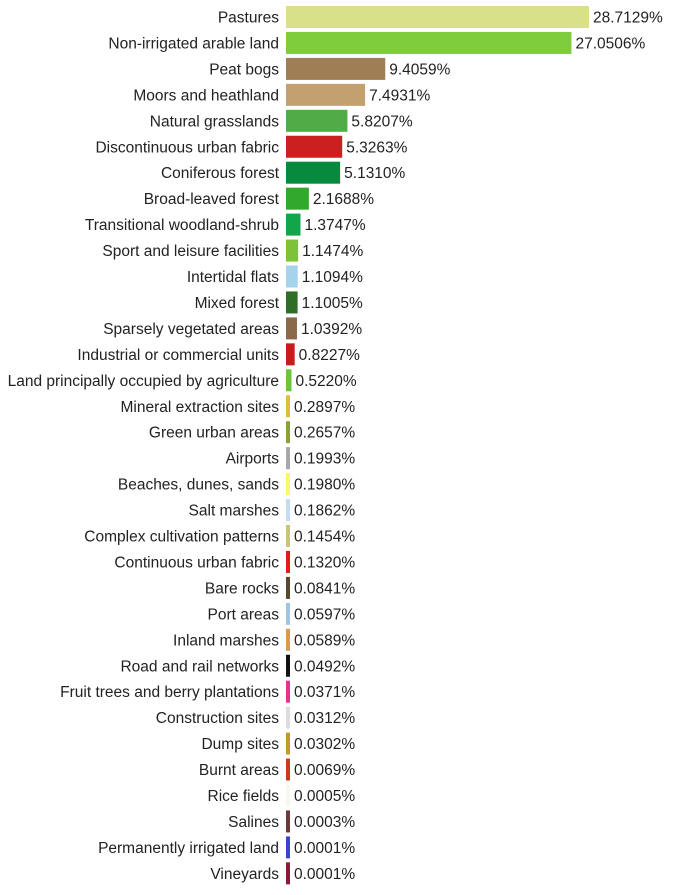  What do you see at coordinates (332, 303) in the screenshot?
I see `value-label: 1.1005%` at bounding box center [332, 303].